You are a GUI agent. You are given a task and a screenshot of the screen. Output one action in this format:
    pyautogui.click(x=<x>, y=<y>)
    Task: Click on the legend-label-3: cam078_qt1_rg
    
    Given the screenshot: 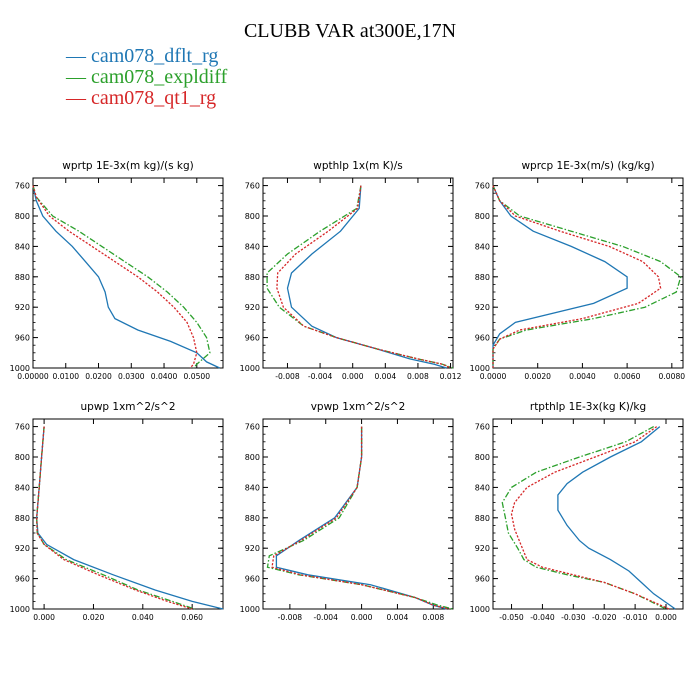 What is the action you would take?
    pyautogui.click(x=154, y=98)
    